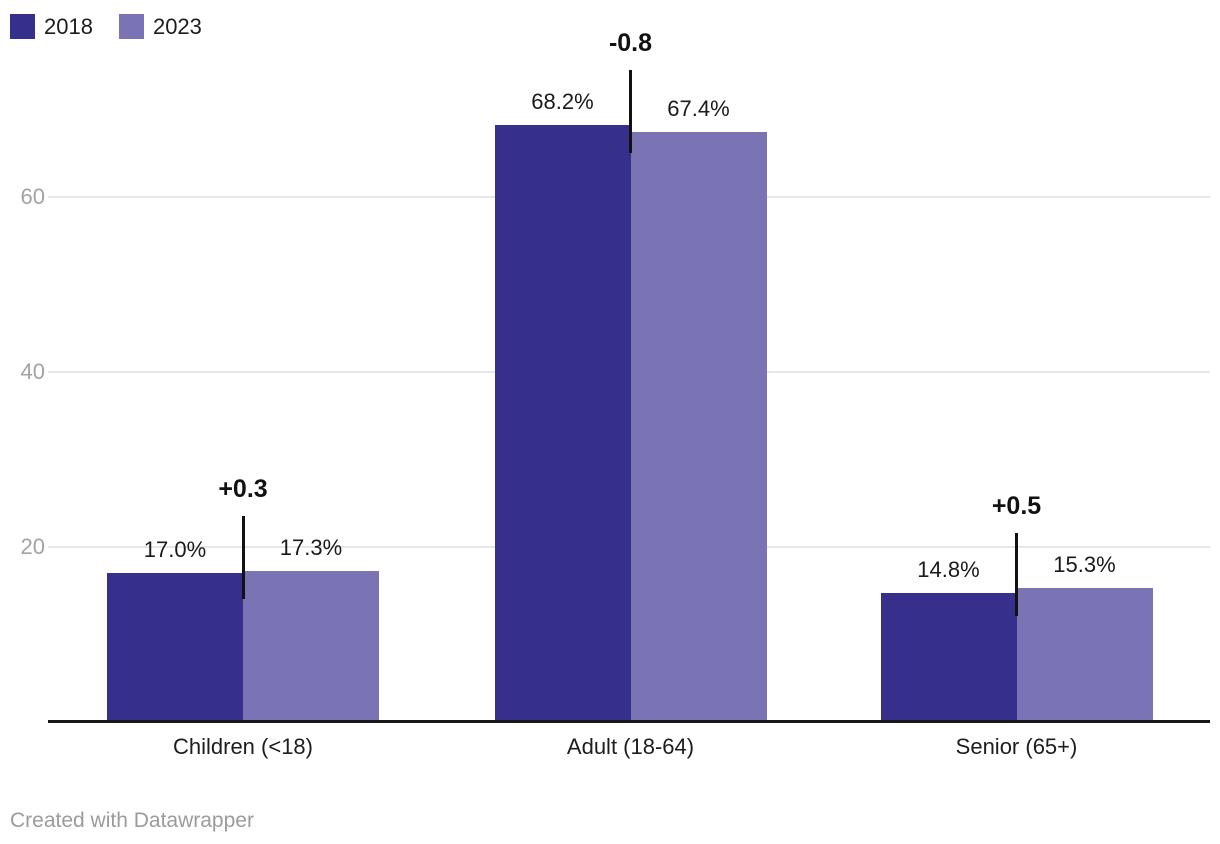 This screenshot has height=844, width=1220. What do you see at coordinates (562, 102) in the screenshot?
I see `bar-value-label: 68.2%` at bounding box center [562, 102].